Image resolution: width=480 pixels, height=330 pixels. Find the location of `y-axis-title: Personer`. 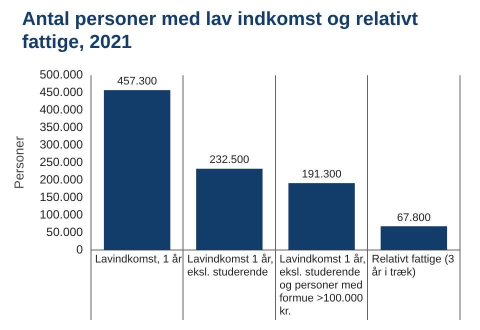

y-axis-title: Personer is located at coordinates (18, 162).